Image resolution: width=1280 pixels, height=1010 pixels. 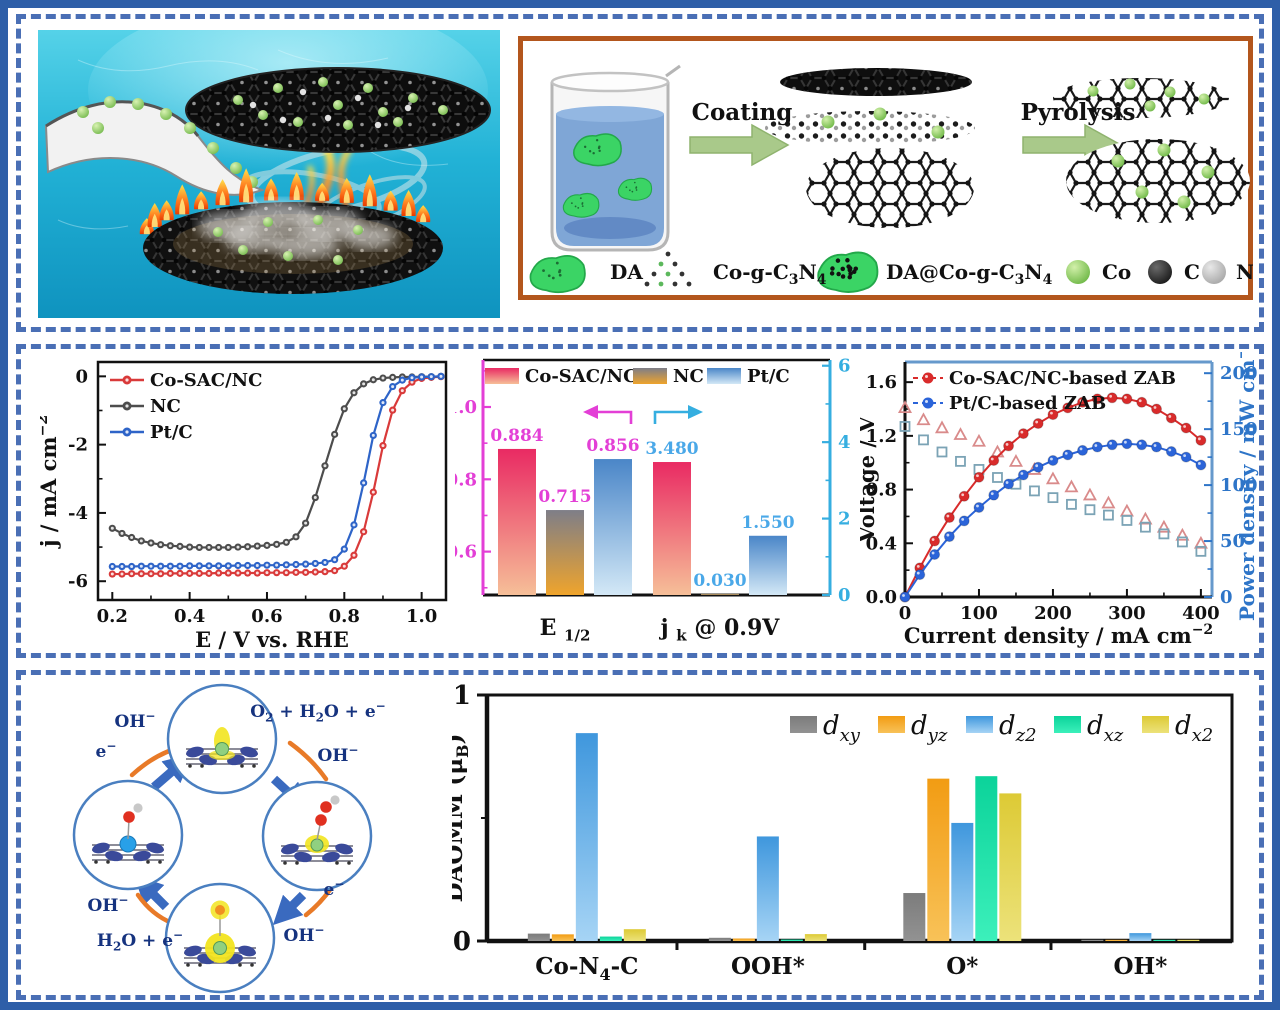 I want to click on svg-text: OH*, so click(x=1140, y=966).